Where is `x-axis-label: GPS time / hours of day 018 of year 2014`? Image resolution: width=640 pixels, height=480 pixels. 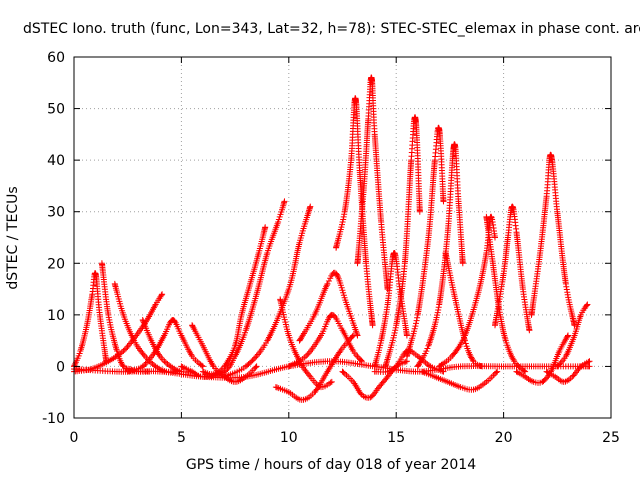
x-axis-label: GPS time / hours of day 018 of year 2014 is located at coordinates (331, 465).